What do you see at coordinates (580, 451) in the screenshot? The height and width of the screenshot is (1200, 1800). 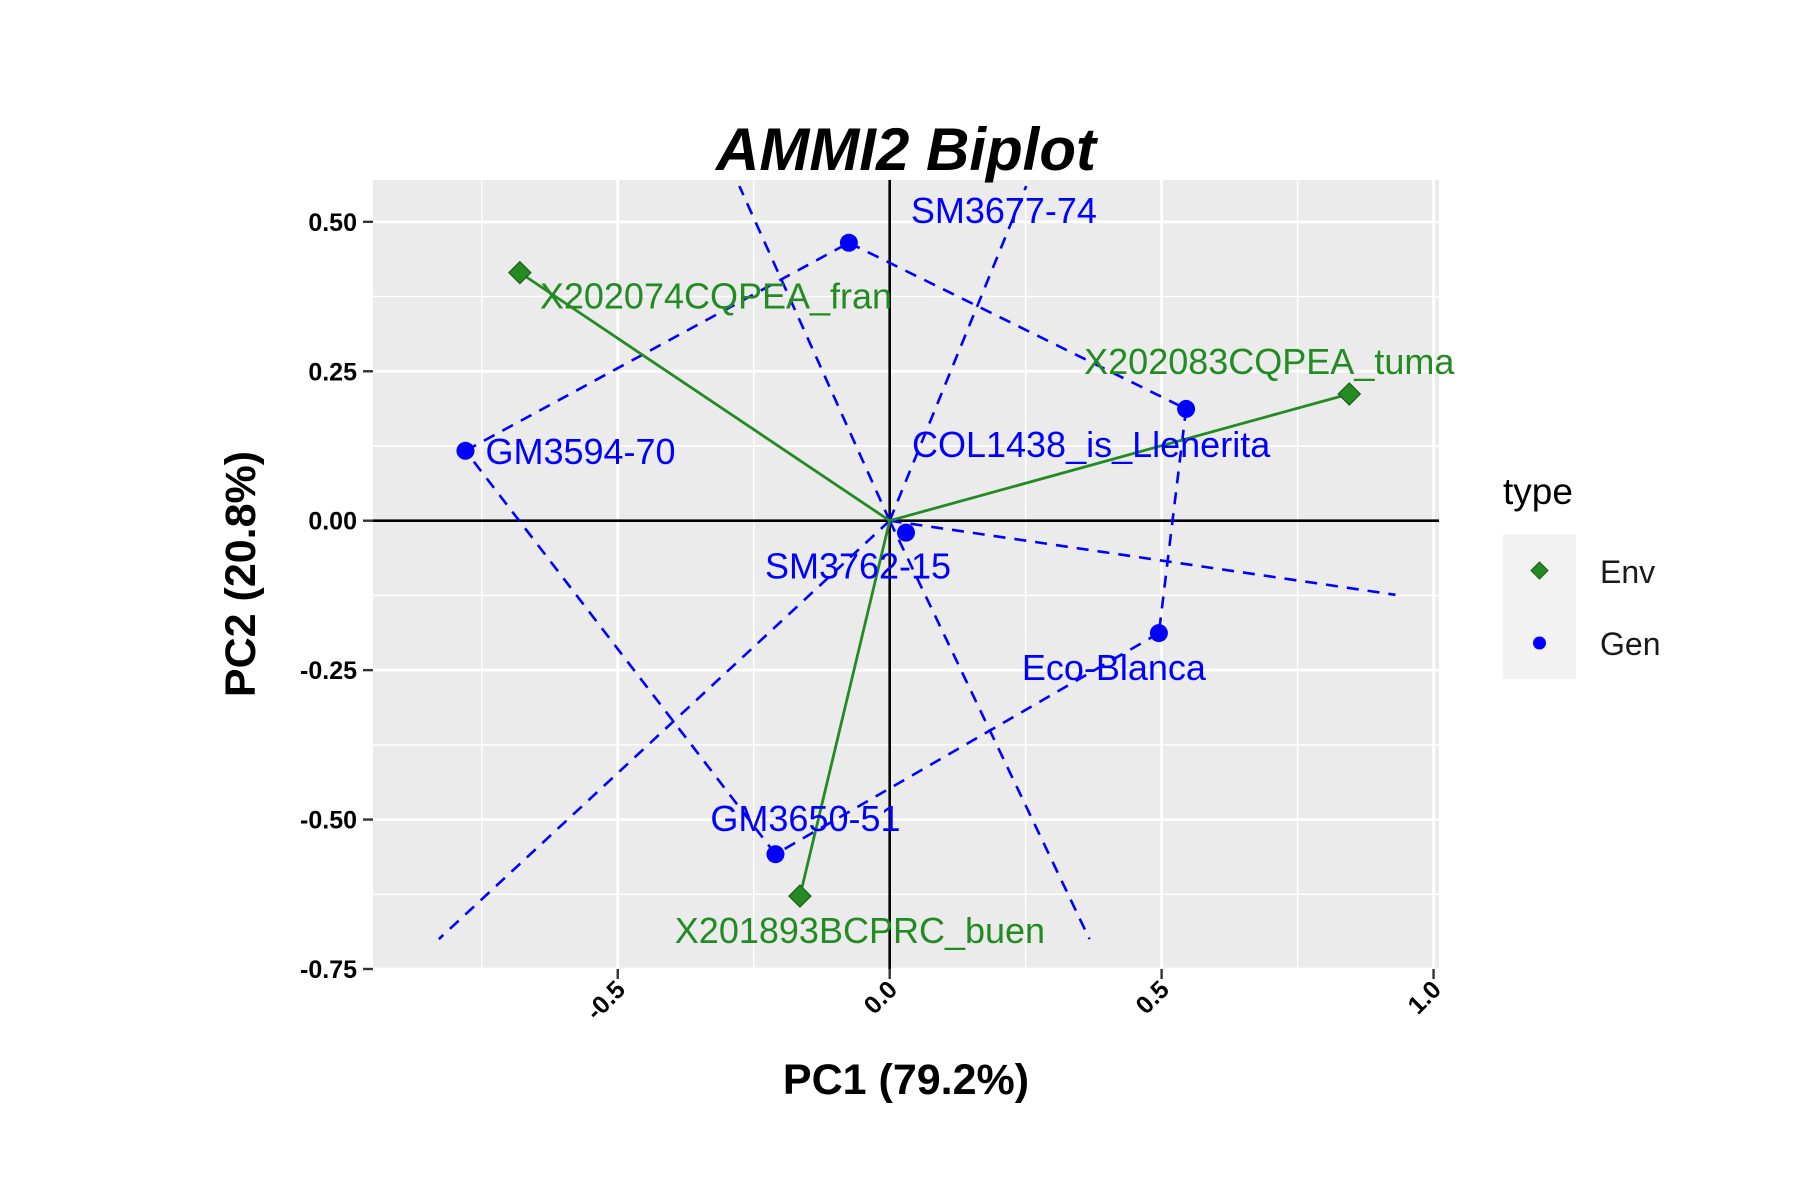 I see `gen-label: GM3594-70` at bounding box center [580, 451].